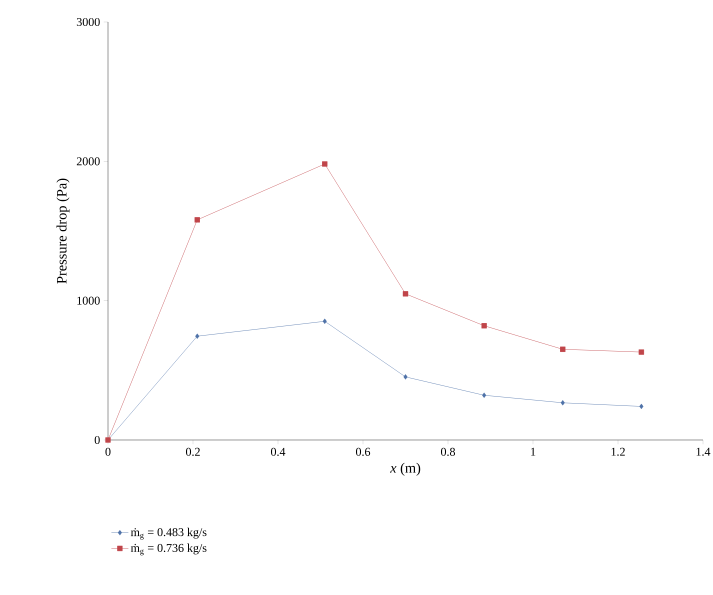 The width and height of the screenshot is (713, 595). I want to click on x-tick-label: 1, so click(533, 452).